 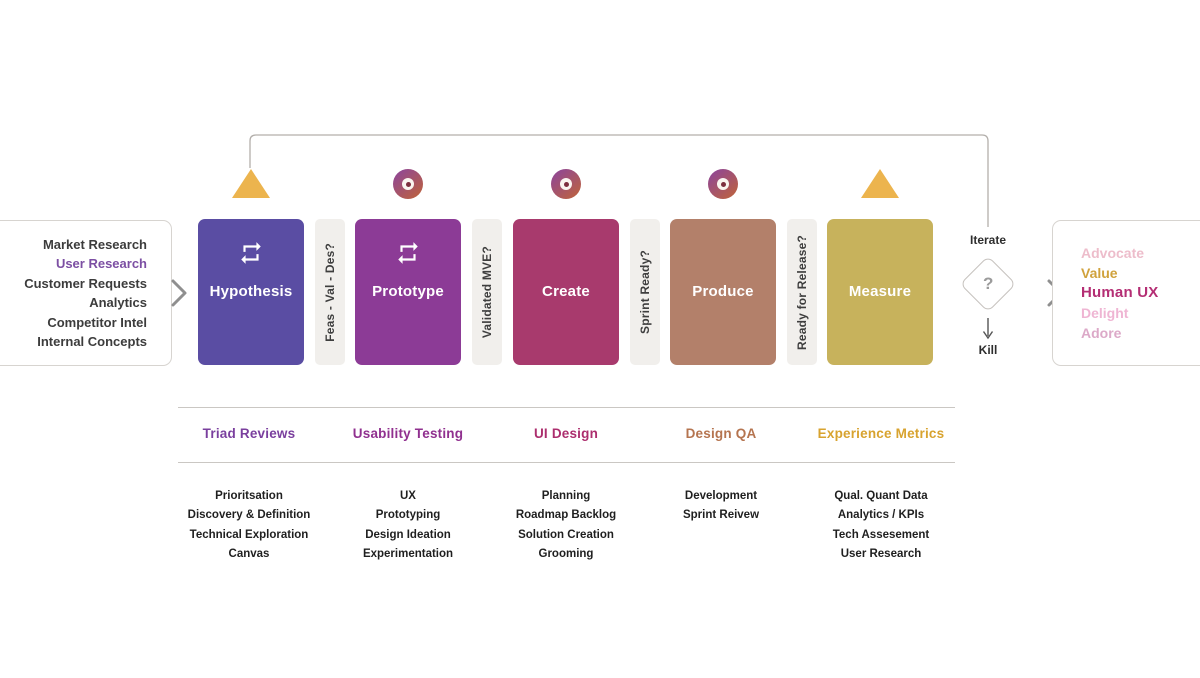 What do you see at coordinates (408, 496) in the screenshot?
I see `activity-item: UX` at bounding box center [408, 496].